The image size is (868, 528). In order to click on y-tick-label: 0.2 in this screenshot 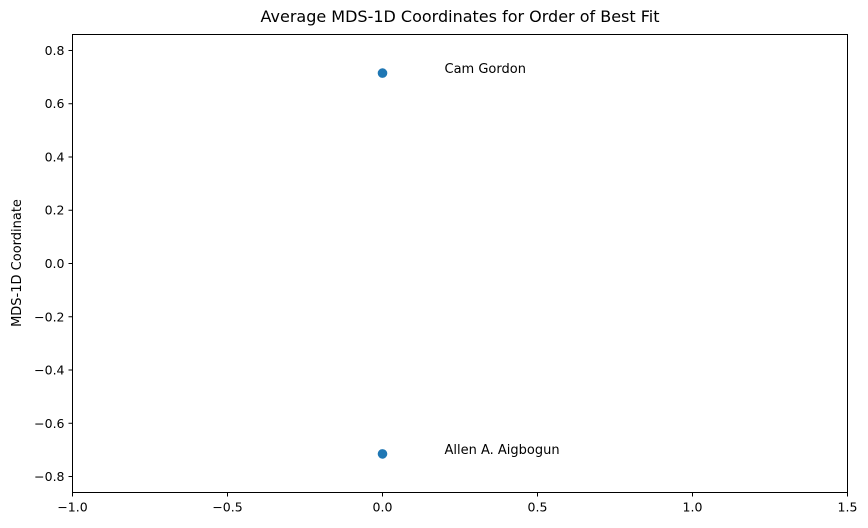, I will do `click(55, 210)`.